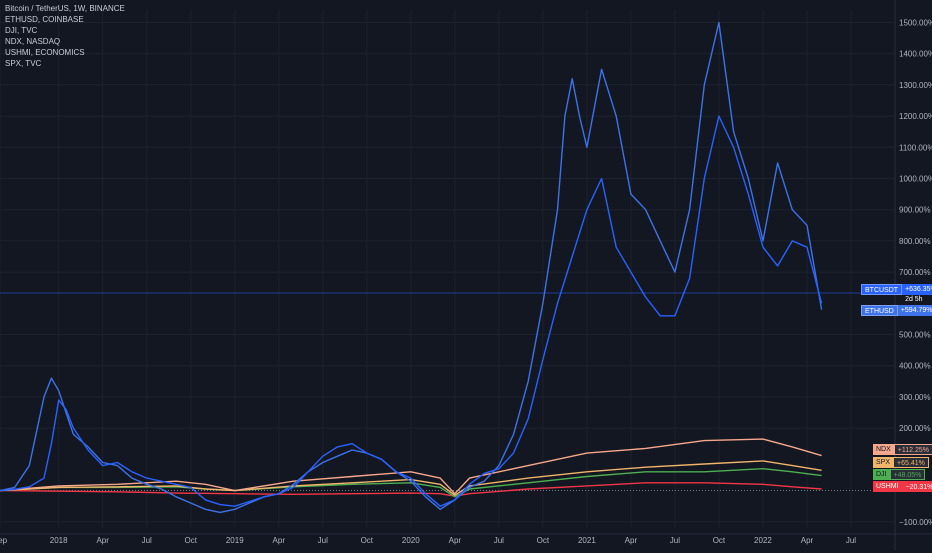 The image size is (932, 553). Describe the element at coordinates (4, 540) in the screenshot. I see `x-tick-label-0: Sep` at that location.